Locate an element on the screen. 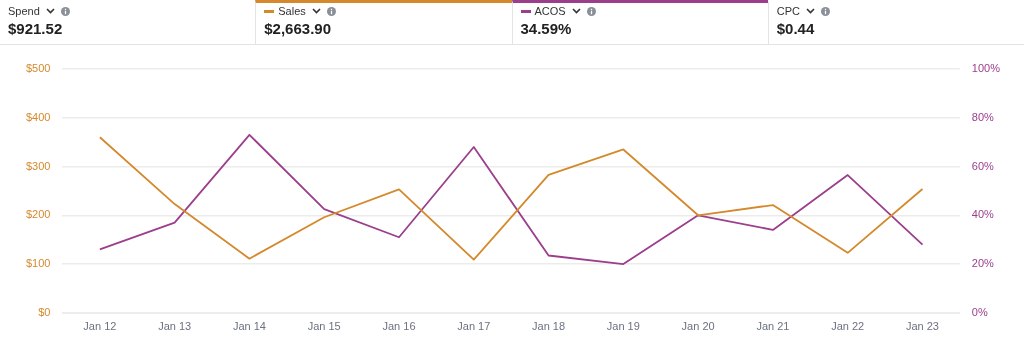  y-tick-label: $200 is located at coordinates (38, 214).